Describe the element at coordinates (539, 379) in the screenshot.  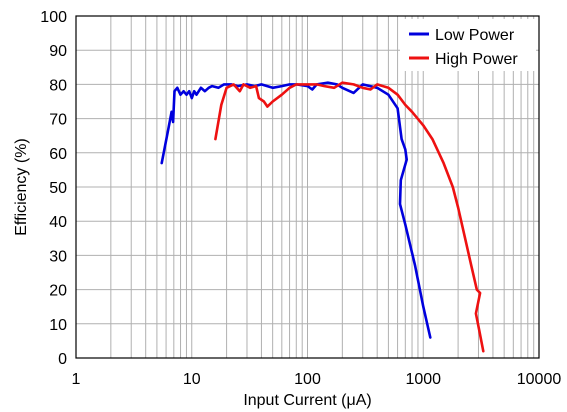
I see `x-tick-label: 10000` at that location.